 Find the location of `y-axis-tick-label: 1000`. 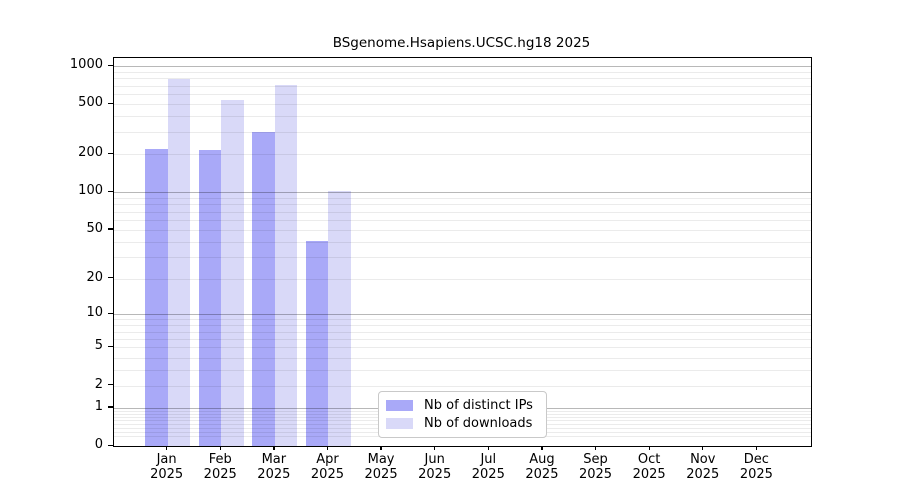

y-axis-tick-label: 1000 is located at coordinates (86, 65).